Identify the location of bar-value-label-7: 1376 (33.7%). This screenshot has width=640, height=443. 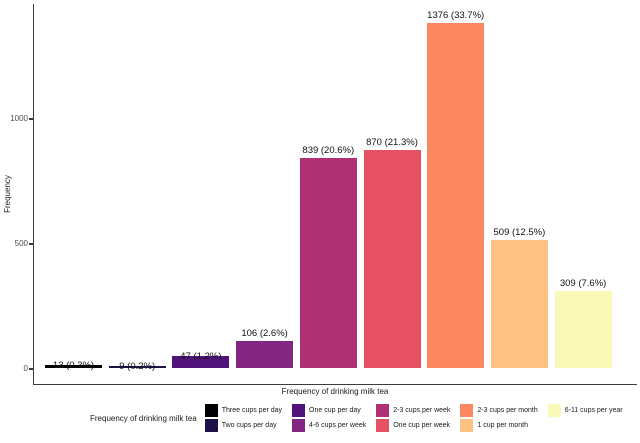
(456, 15).